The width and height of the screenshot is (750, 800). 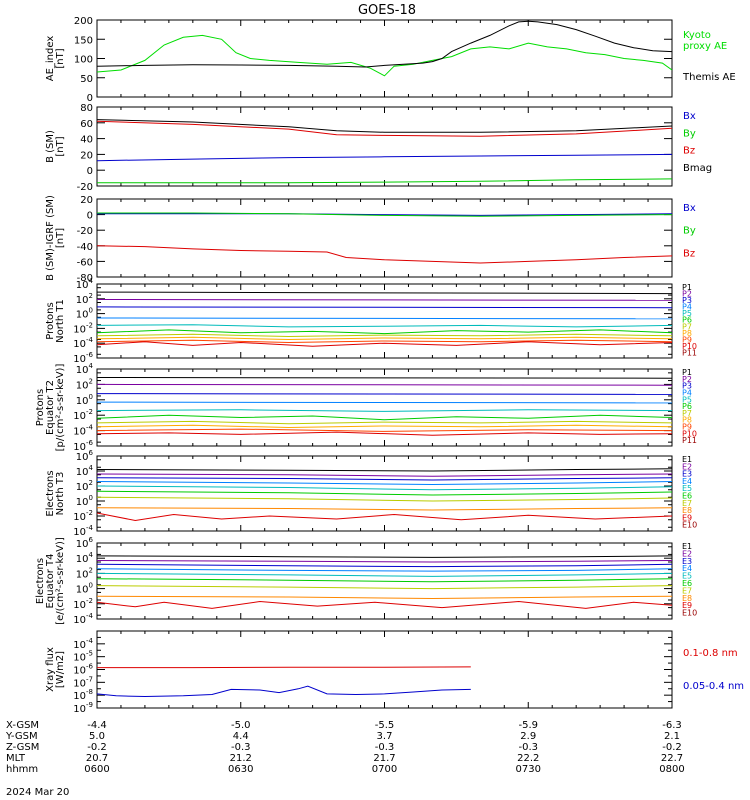 I want to click on y-axis-label: [W/m2], so click(x=60, y=669).